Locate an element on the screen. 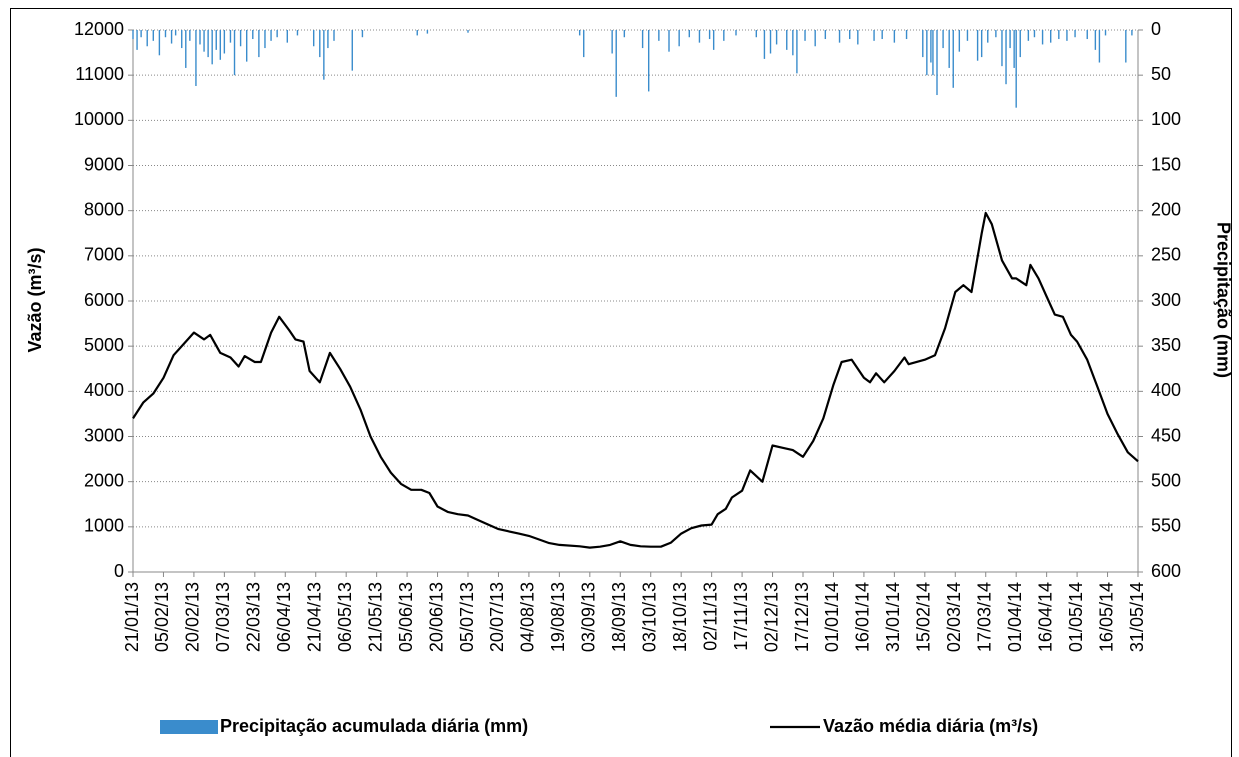 The height and width of the screenshot is (757, 1239). y2-tick-label: 400 is located at coordinates (1166, 390).